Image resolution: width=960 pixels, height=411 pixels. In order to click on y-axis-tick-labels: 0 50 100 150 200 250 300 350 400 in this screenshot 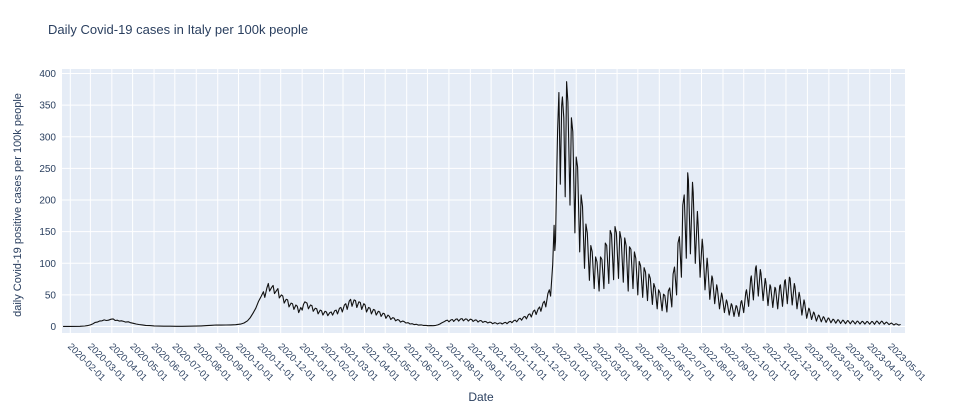, I will do `click(47, 201)`.